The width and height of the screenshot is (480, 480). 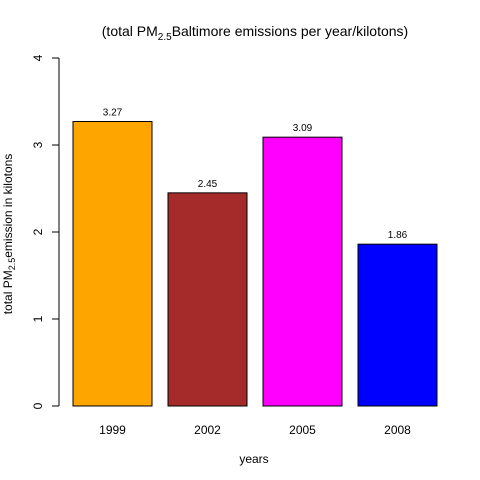 I want to click on bar-value-label: 3.09, so click(x=303, y=128).